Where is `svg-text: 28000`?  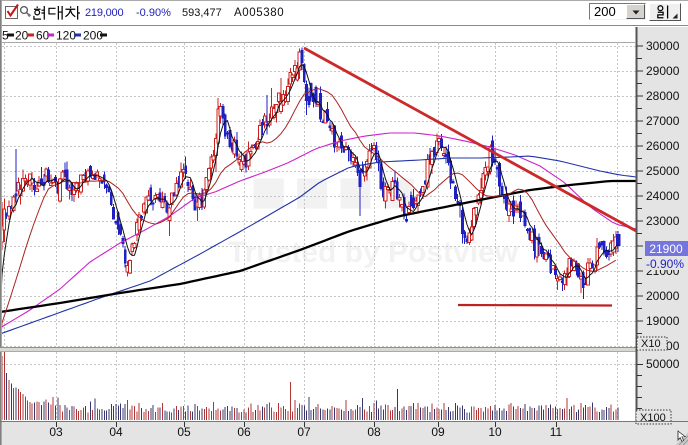
svg-text: 28000 is located at coordinates (663, 96).